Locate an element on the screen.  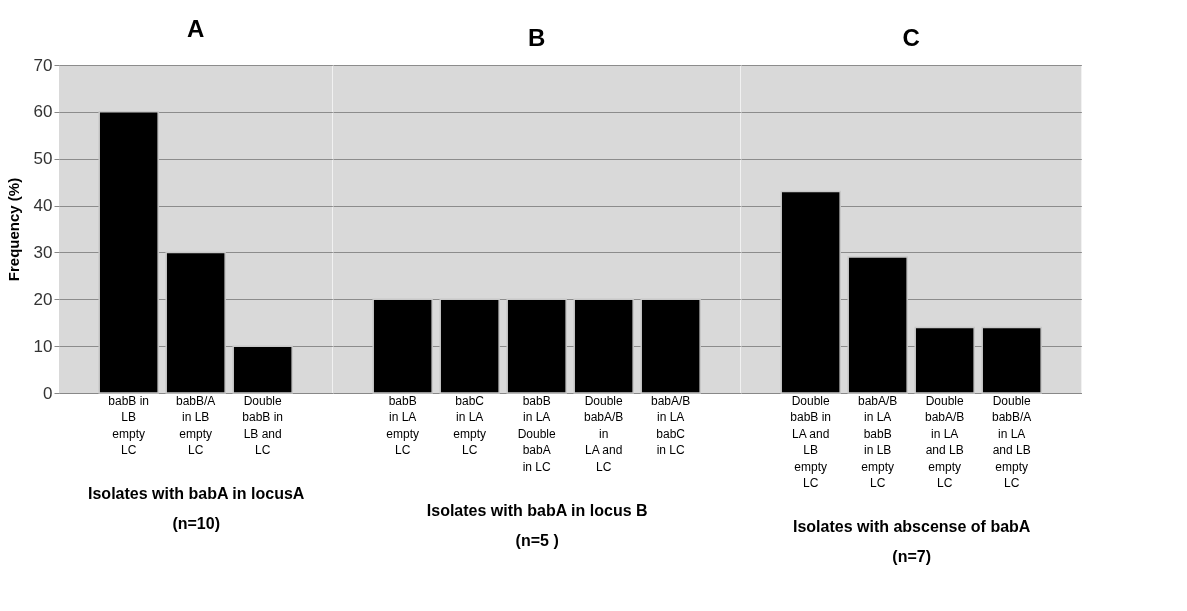
x-tick-label: babB/A in LB empty LC is located at coordinates (195, 425).